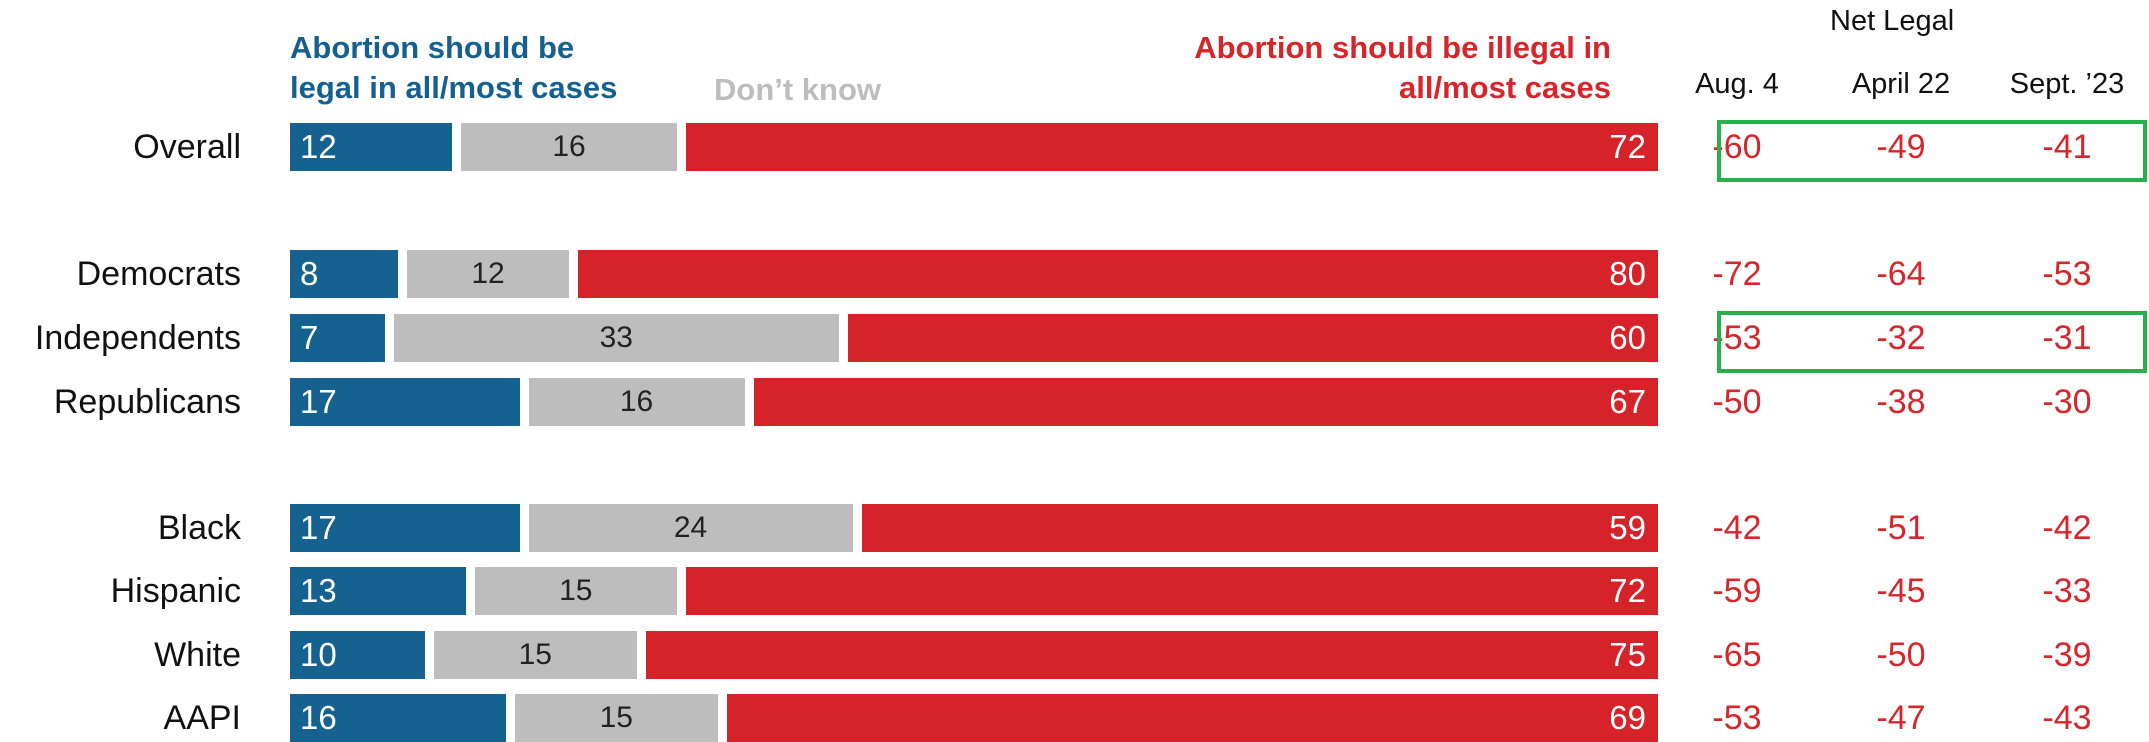 Image resolution: width=2149 pixels, height=742 pixels. I want to click on bar-segment-illegal-aapi: 69, so click(1192, 718).